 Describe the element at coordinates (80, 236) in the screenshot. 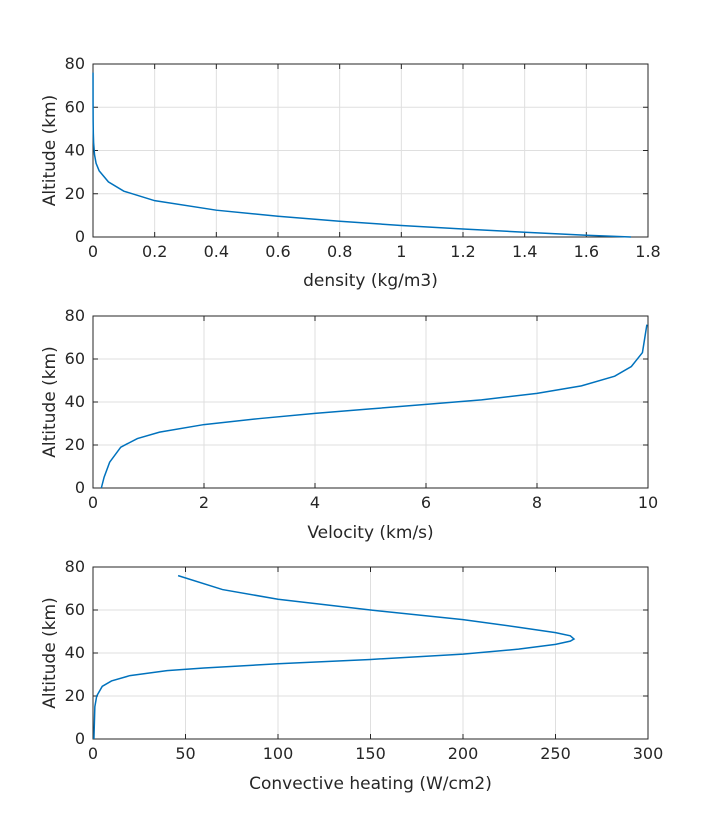

I see `density-y-tick-label: 0` at that location.